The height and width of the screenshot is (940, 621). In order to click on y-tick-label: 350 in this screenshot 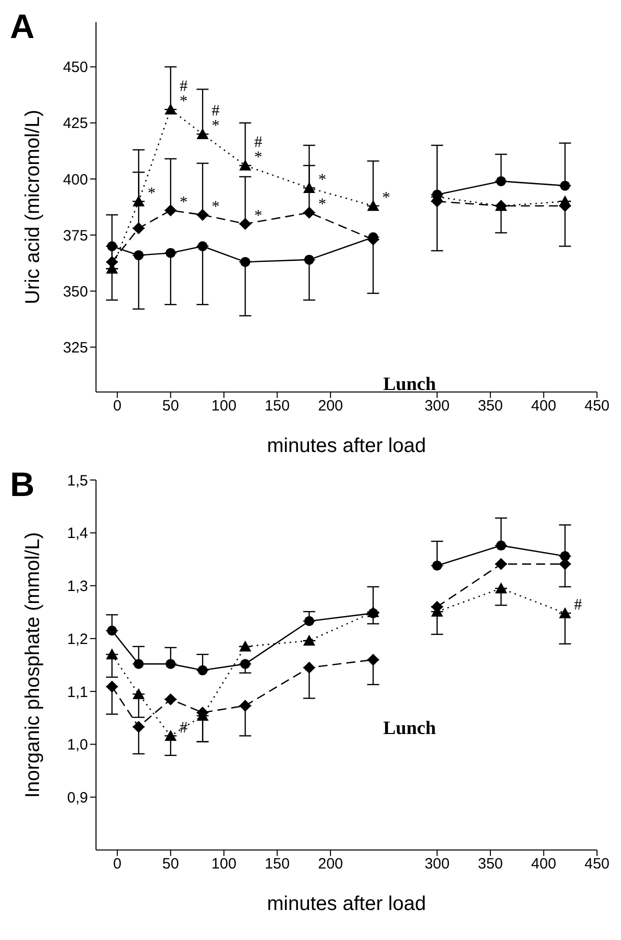, I will do `click(75, 291)`.